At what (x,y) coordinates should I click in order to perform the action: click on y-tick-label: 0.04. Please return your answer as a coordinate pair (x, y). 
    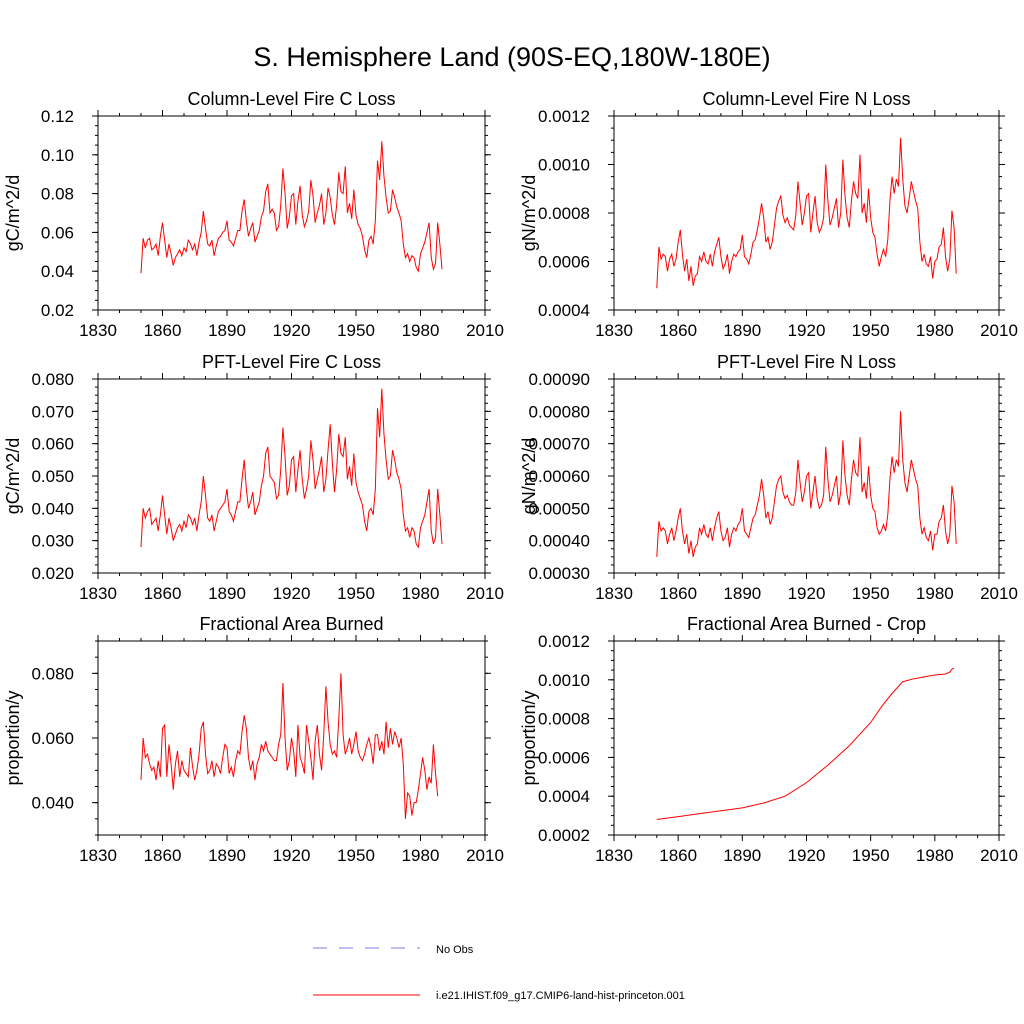
    Looking at the image, I should click on (57, 271).